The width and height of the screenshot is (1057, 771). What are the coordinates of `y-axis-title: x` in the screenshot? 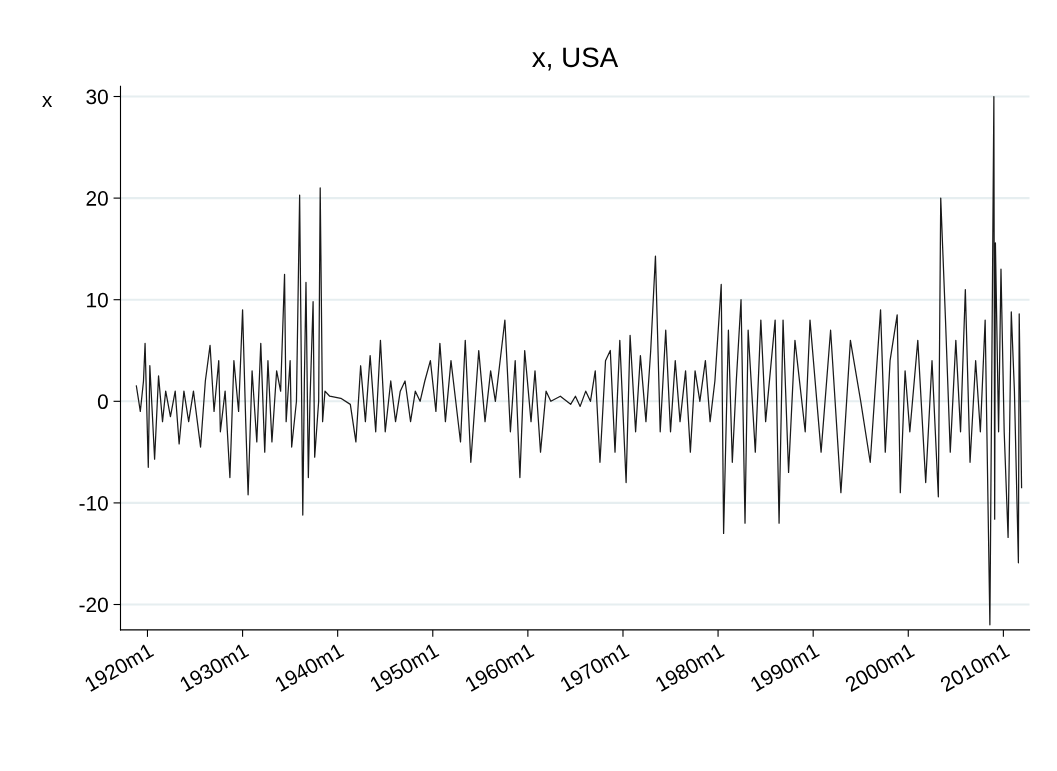 It's located at (47, 101).